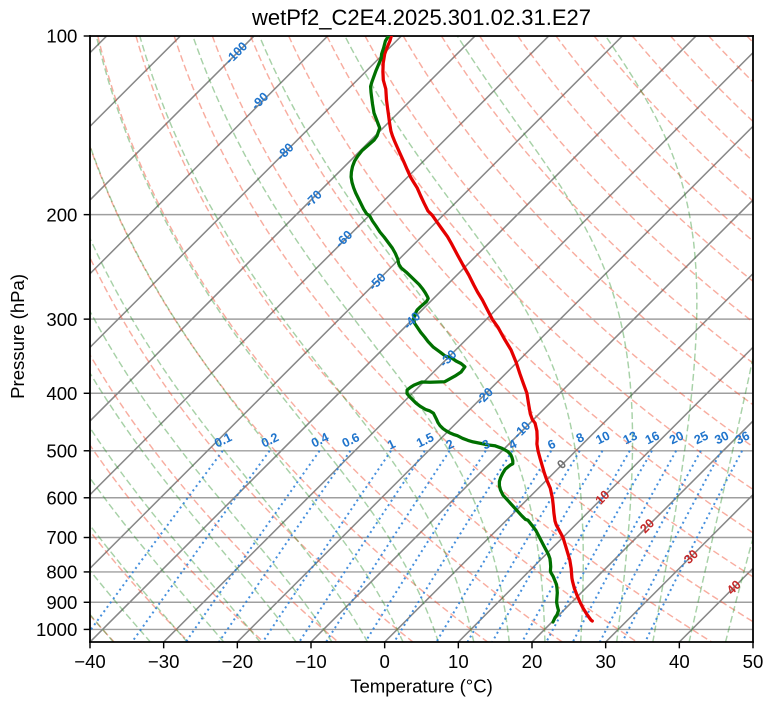 This screenshot has height=708, width=775. Describe the element at coordinates (753, 661) in the screenshot. I see `svg-text: 50` at that location.